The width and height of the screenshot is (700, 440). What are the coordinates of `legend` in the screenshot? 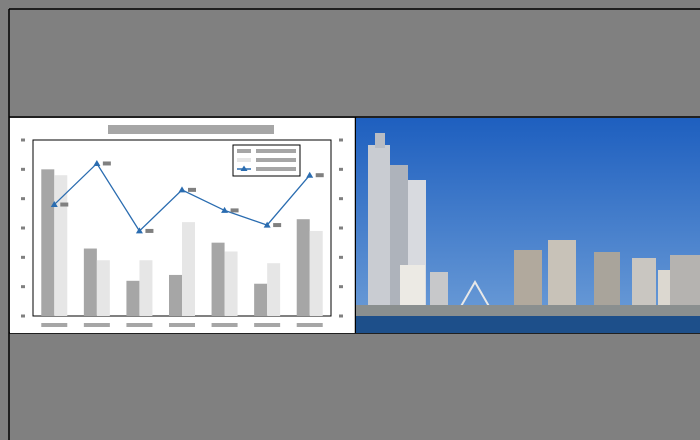 It's located at (266, 160).